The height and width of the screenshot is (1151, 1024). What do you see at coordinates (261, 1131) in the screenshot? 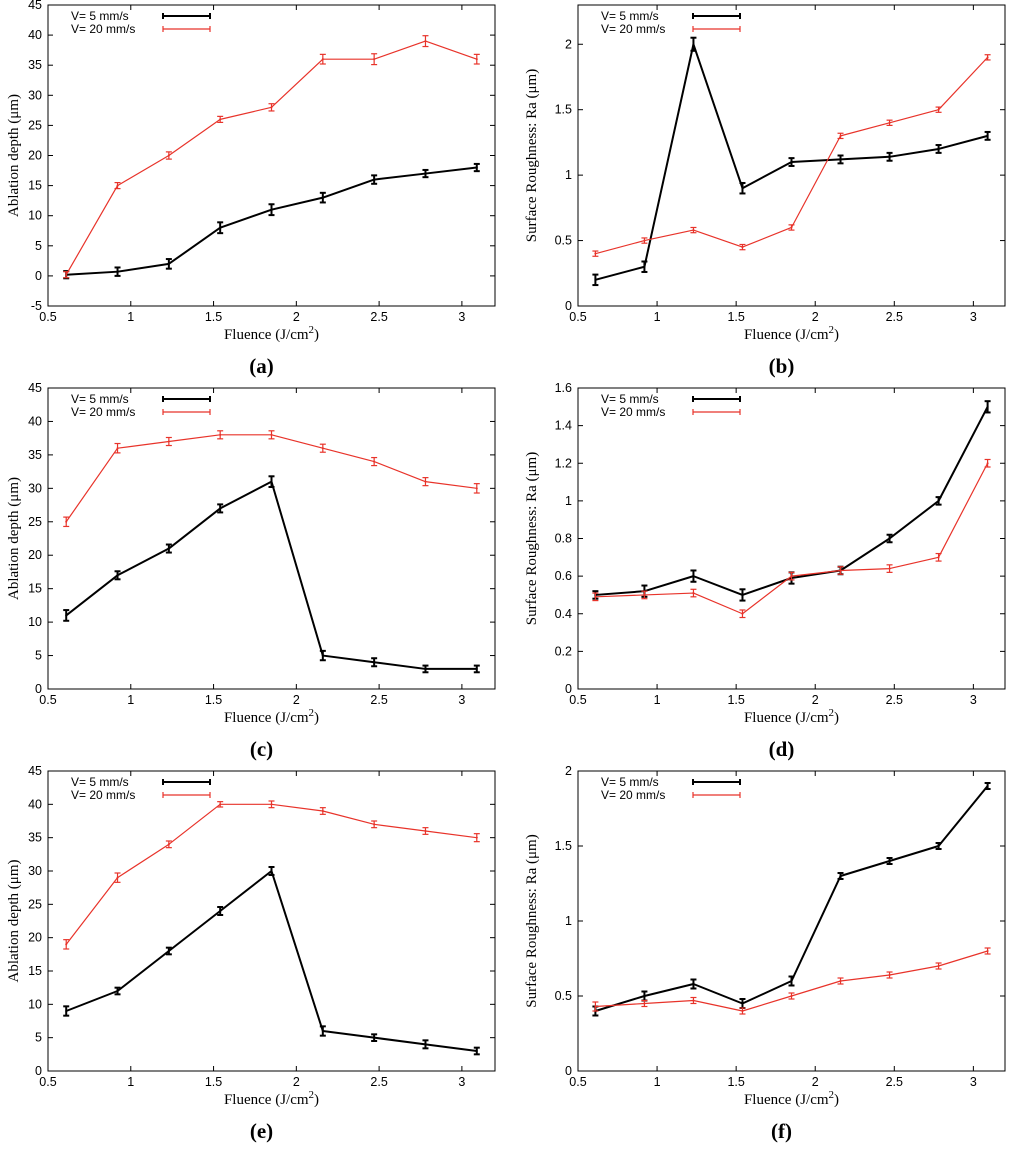
I see `panel-label: (e)` at bounding box center [261, 1131].